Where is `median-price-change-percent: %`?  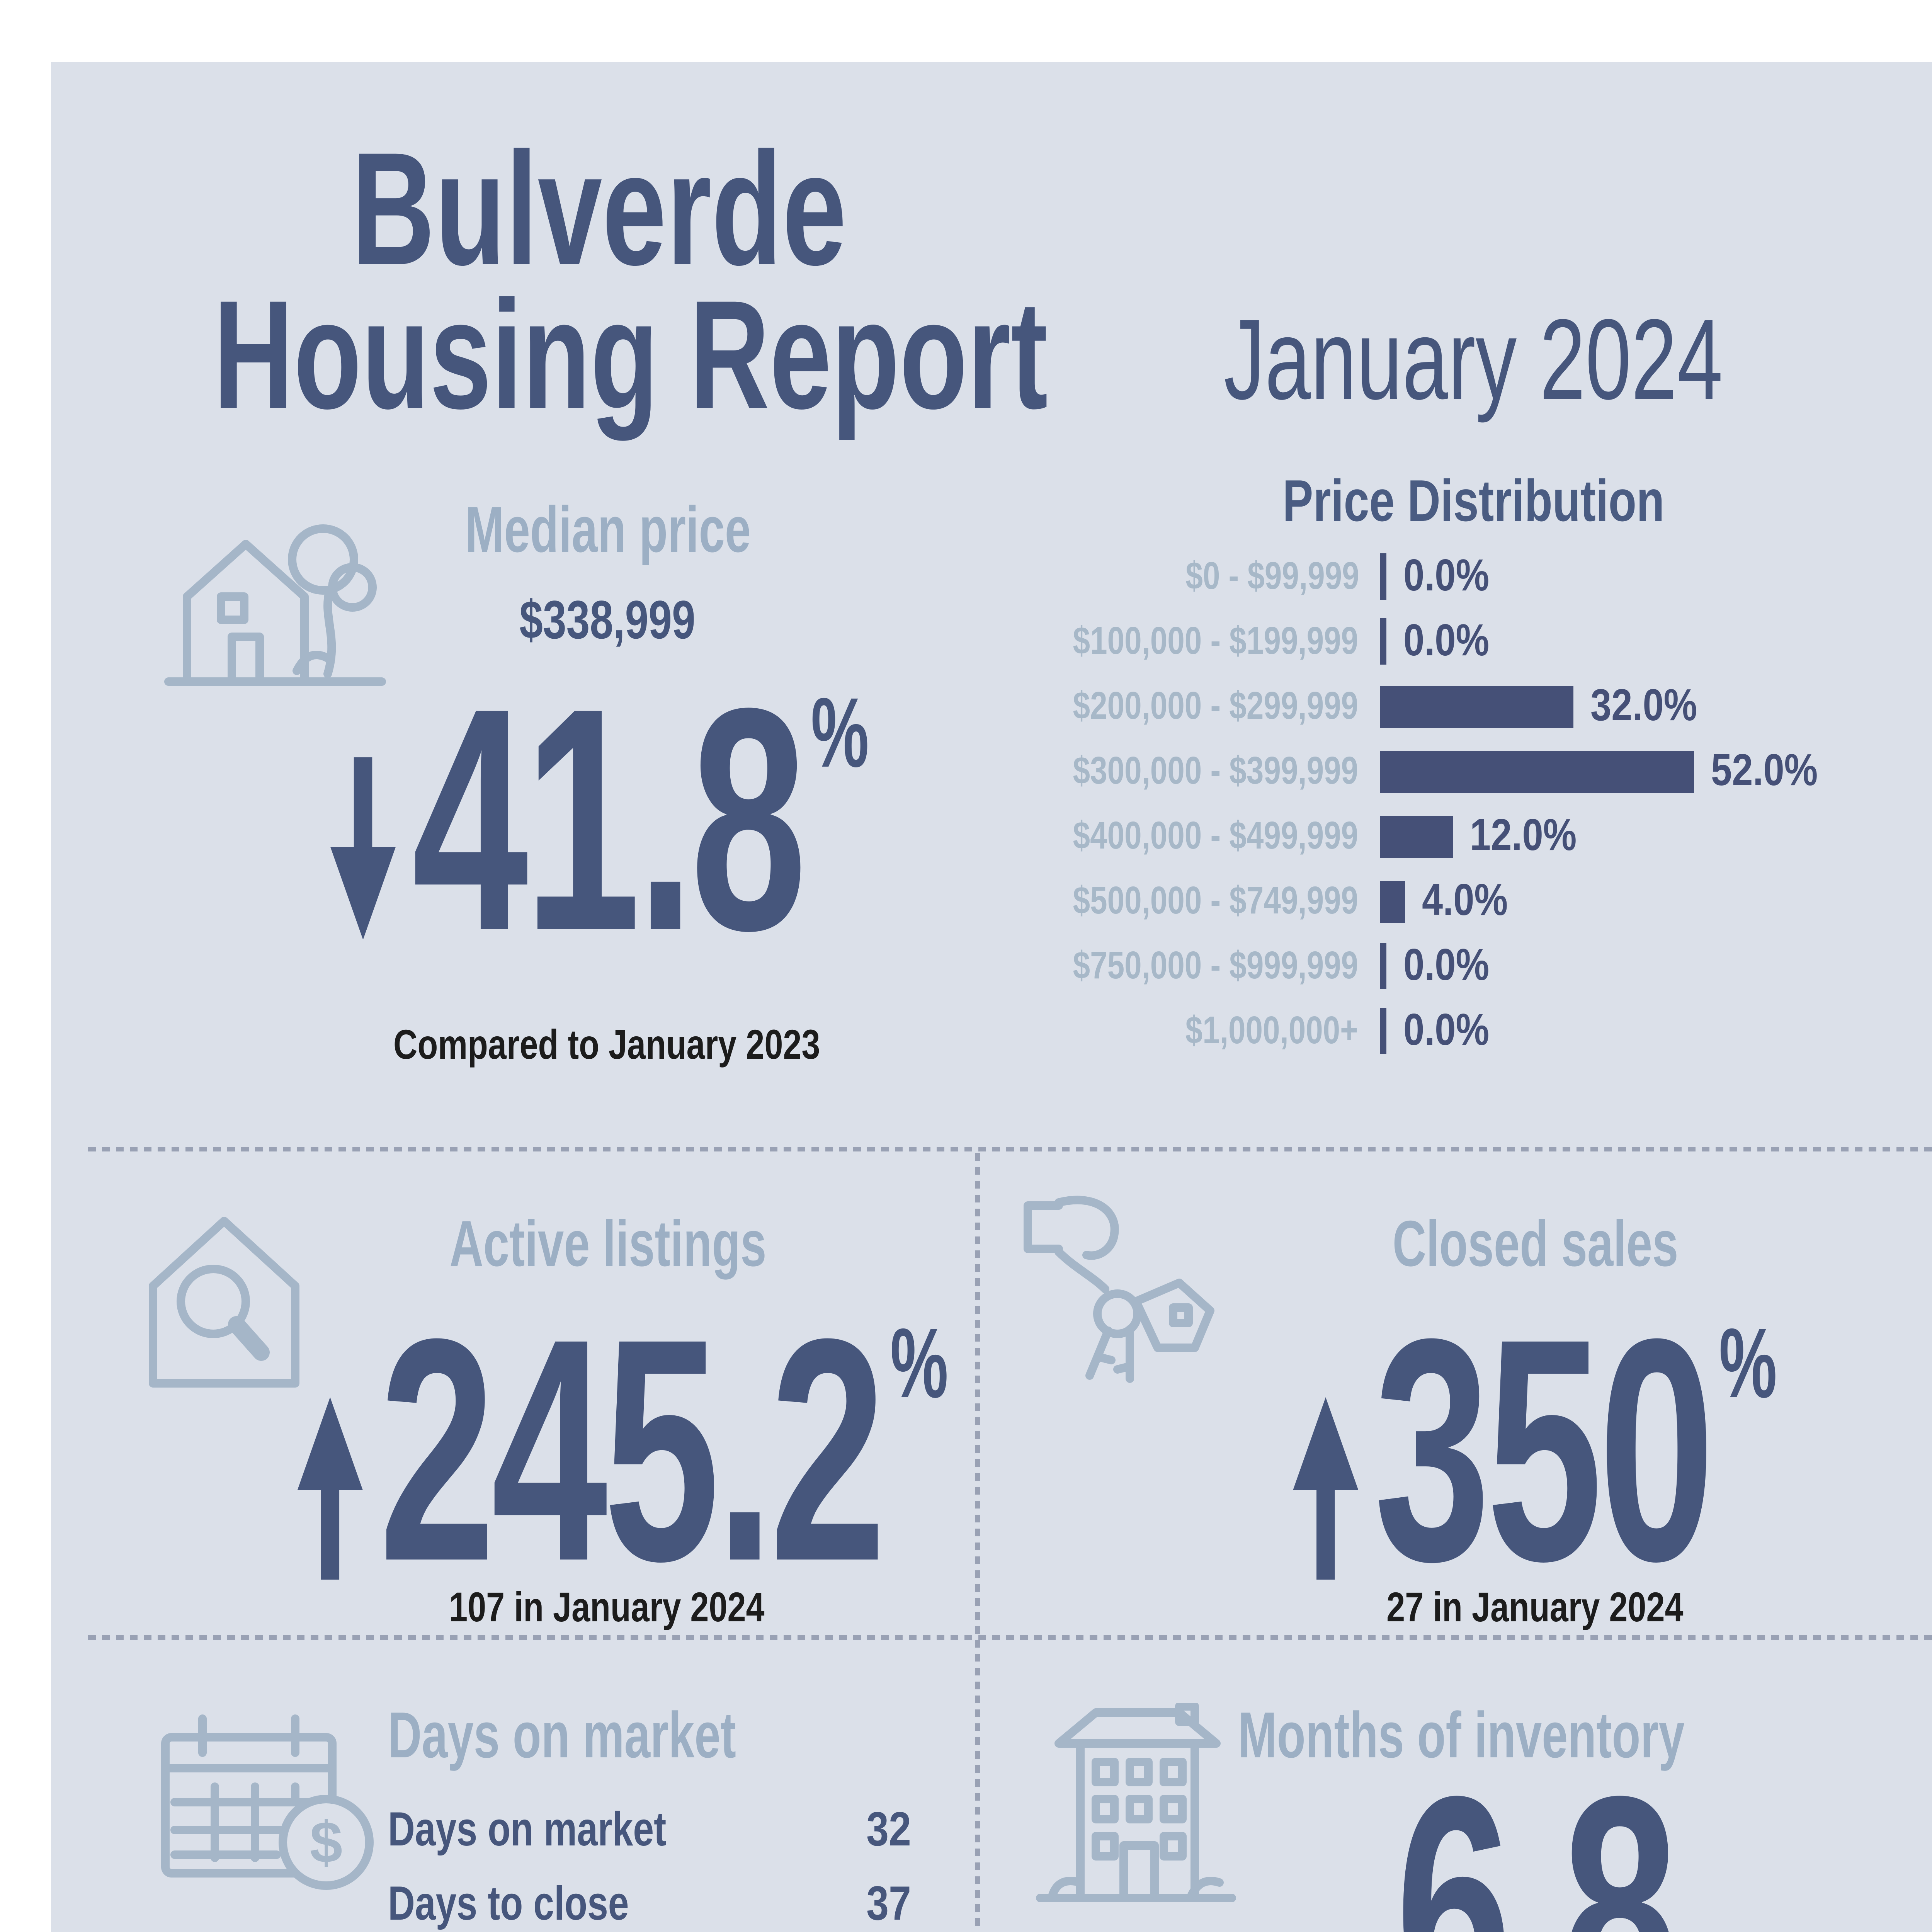 median-price-change-percent: % is located at coordinates (840, 733).